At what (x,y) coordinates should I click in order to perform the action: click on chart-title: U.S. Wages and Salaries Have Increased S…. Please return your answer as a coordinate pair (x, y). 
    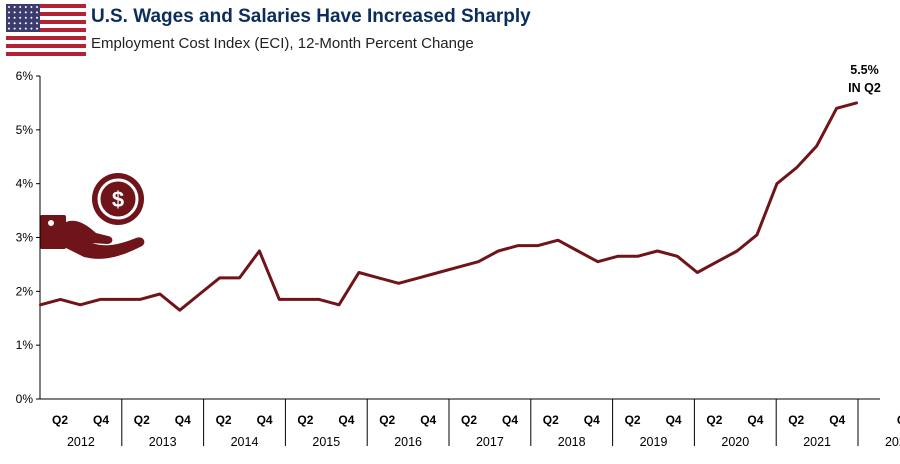
    Looking at the image, I should click on (311, 16).